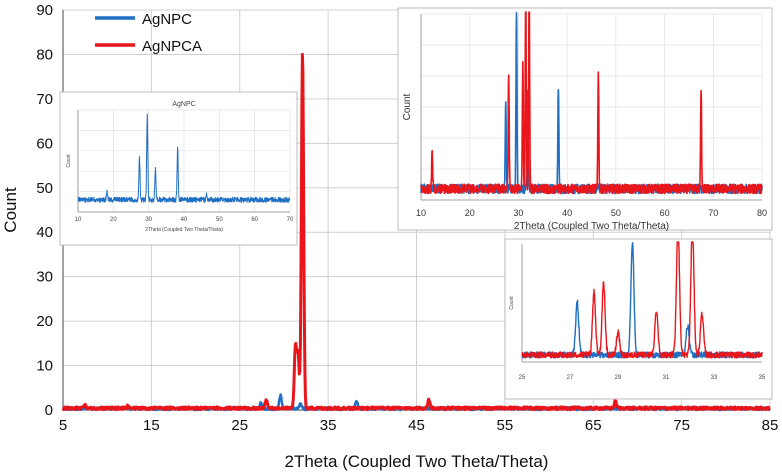 The height and width of the screenshot is (473, 782). Describe the element at coordinates (416, 425) in the screenshot. I see `x-tick-label: 45` at that location.